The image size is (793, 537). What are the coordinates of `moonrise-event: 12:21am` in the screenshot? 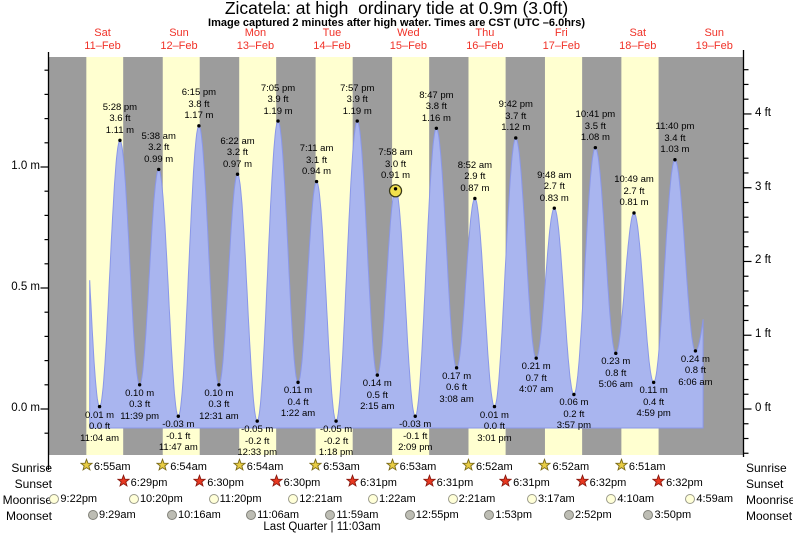 It's located at (315, 499).